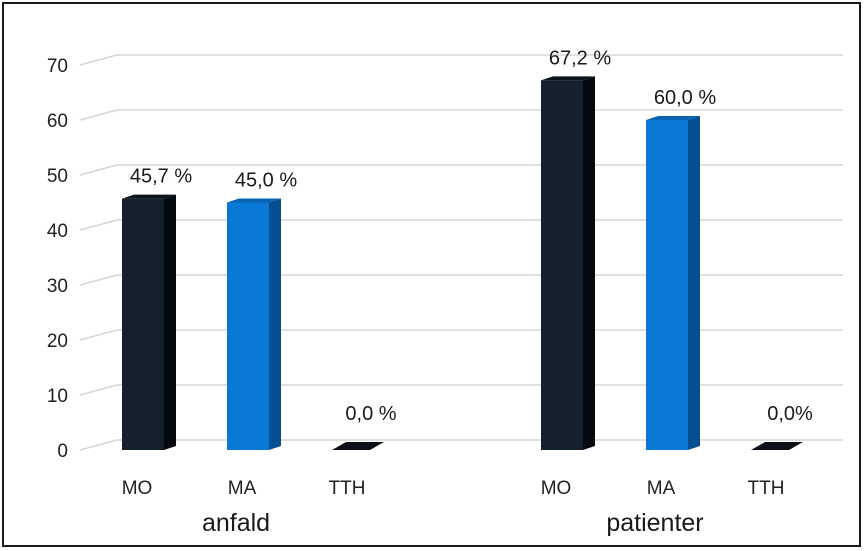 The image size is (867, 551). Describe the element at coordinates (580, 58) in the screenshot. I see `data-label: 67,2 %` at that location.